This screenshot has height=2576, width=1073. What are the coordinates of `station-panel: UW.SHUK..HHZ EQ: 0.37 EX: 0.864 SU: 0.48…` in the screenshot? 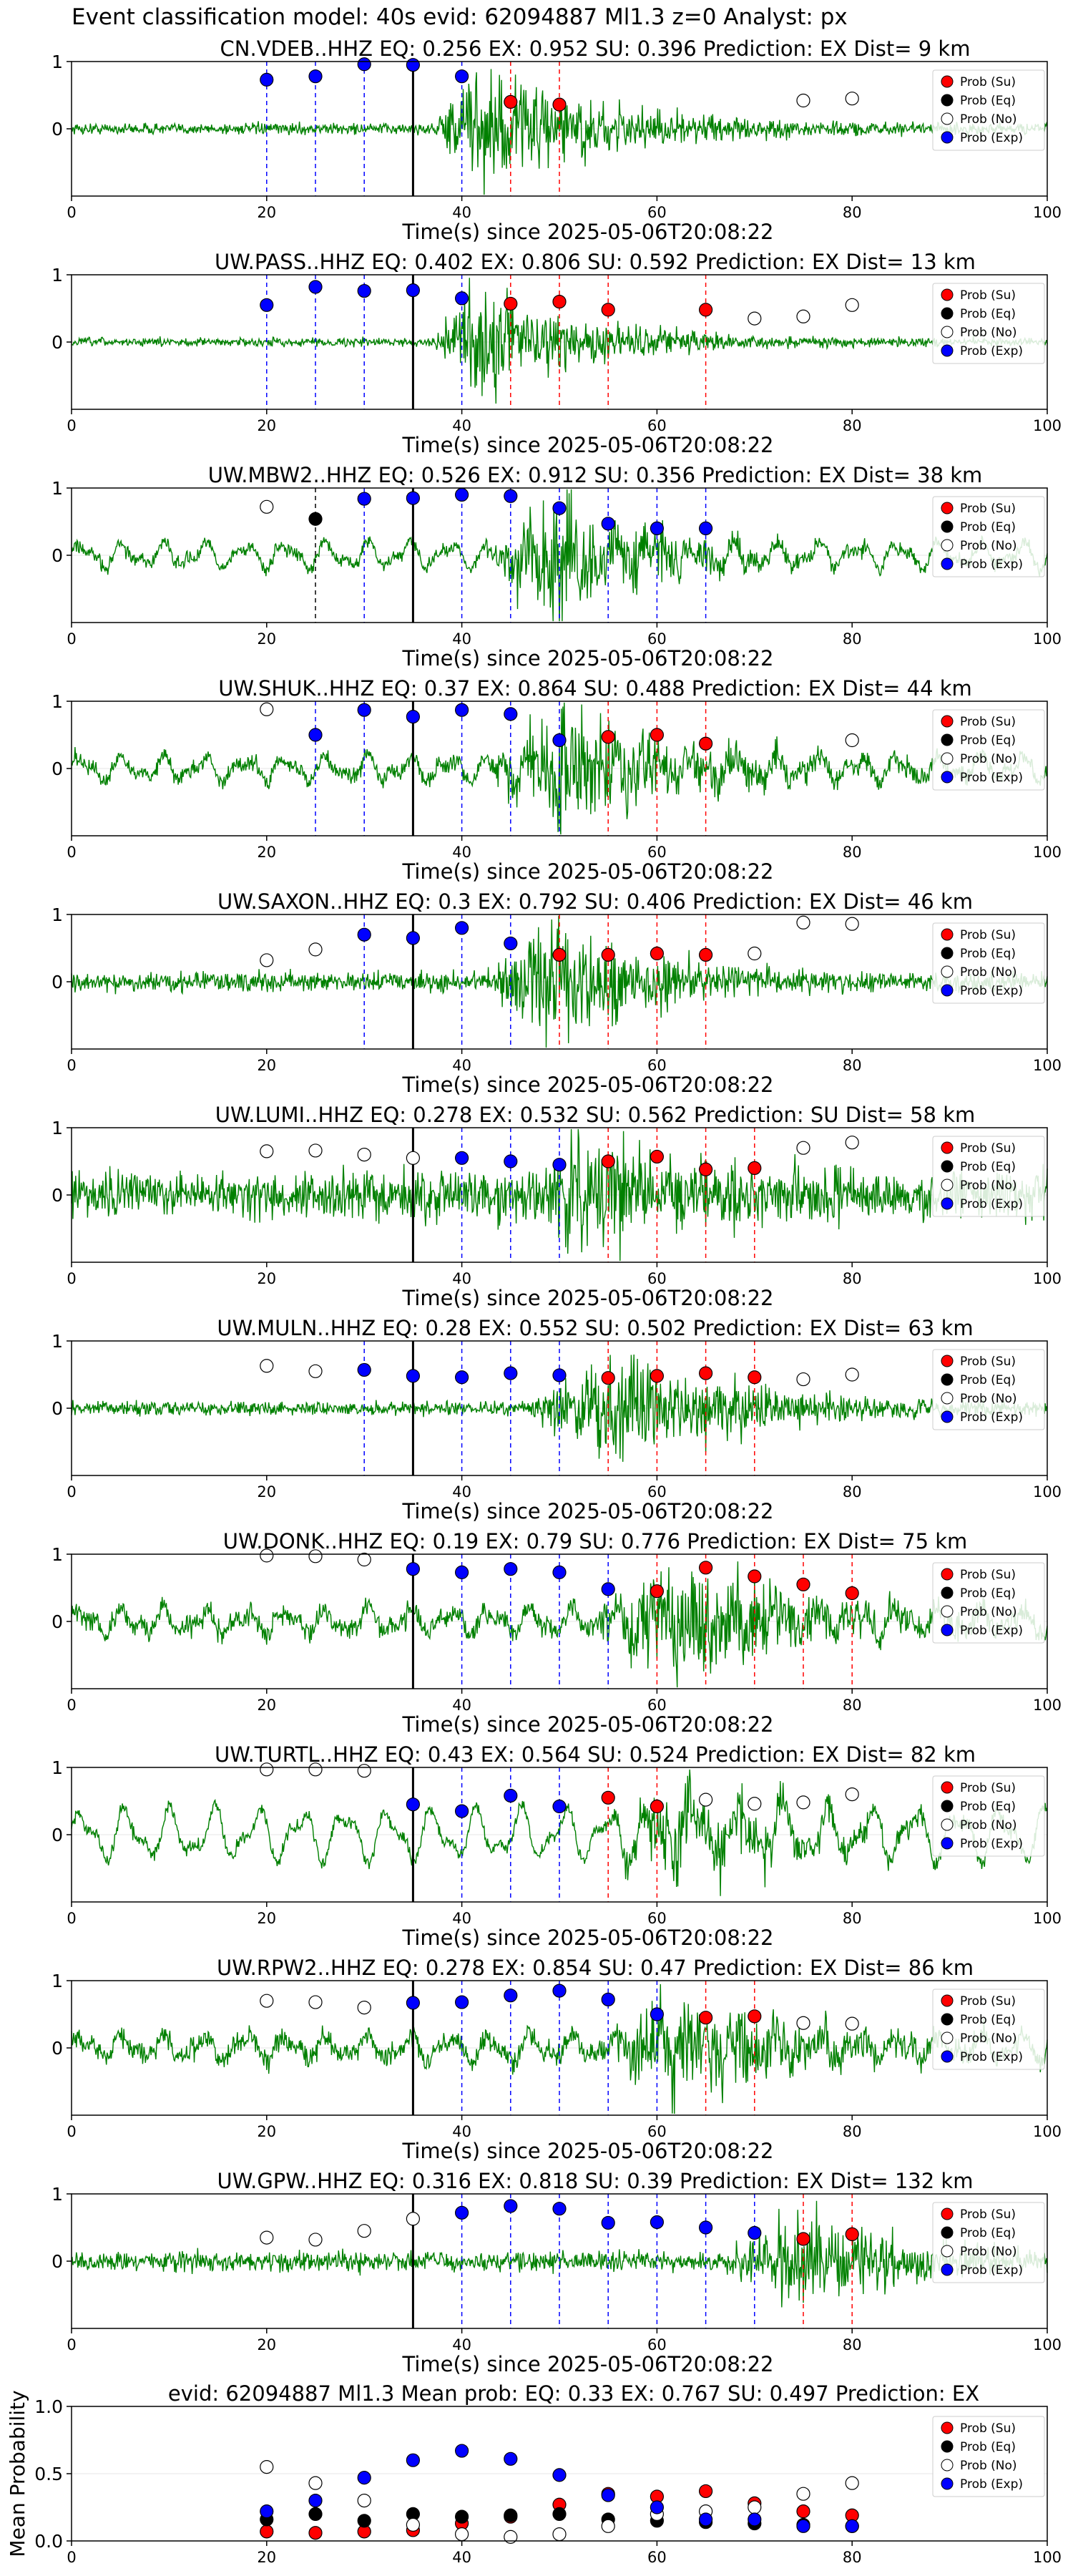 It's located at (557, 780).